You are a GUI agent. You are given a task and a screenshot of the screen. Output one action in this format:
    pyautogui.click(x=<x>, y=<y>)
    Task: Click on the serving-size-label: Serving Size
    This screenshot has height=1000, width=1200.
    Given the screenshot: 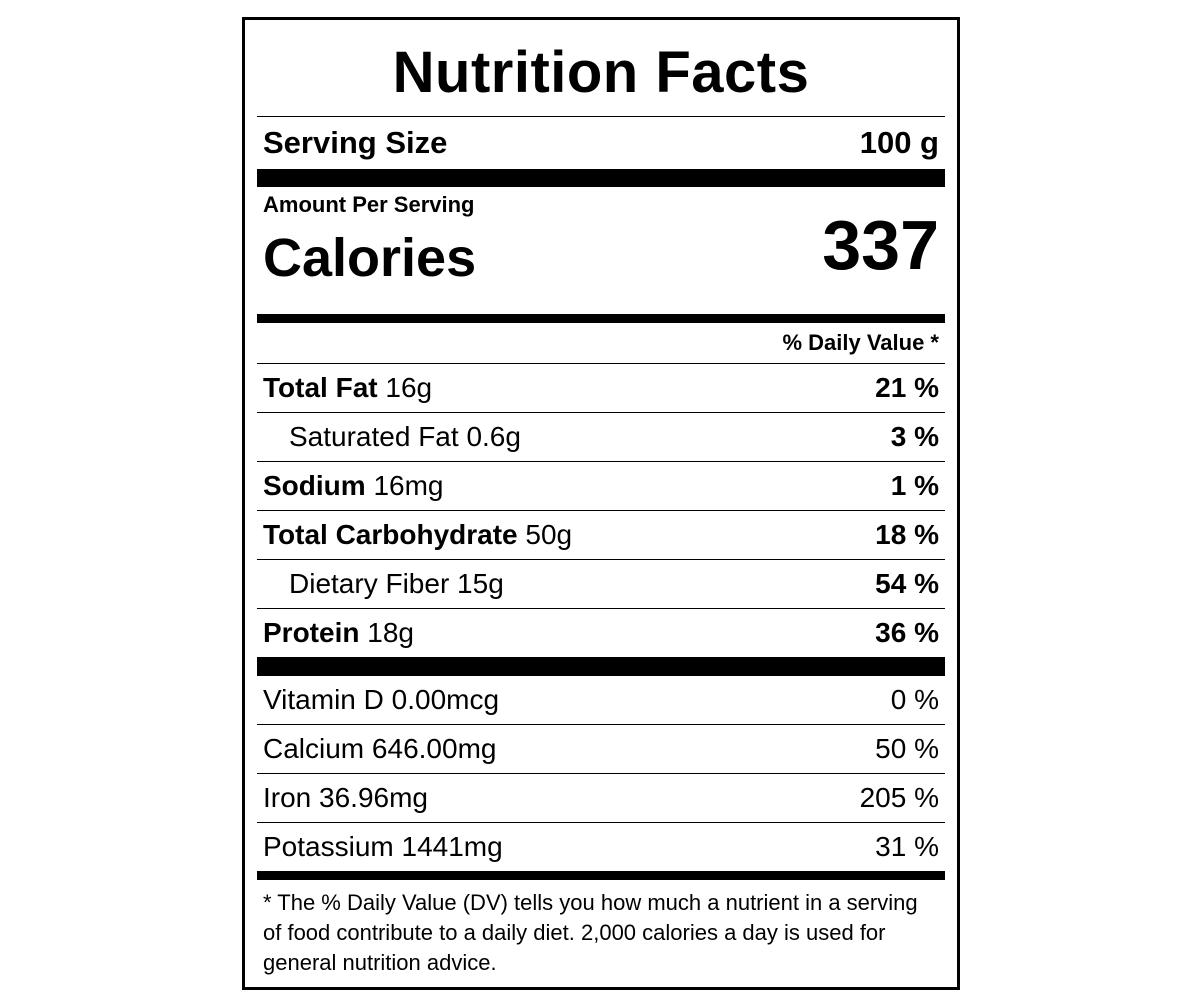 What is the action you would take?
    pyautogui.click(x=355, y=142)
    